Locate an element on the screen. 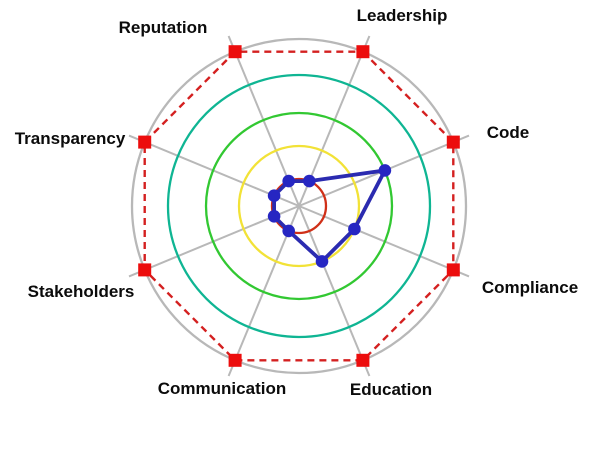 Image resolution: width=600 pixels, height=460 pixels. axis-label-communication: Communication is located at coordinates (222, 388).